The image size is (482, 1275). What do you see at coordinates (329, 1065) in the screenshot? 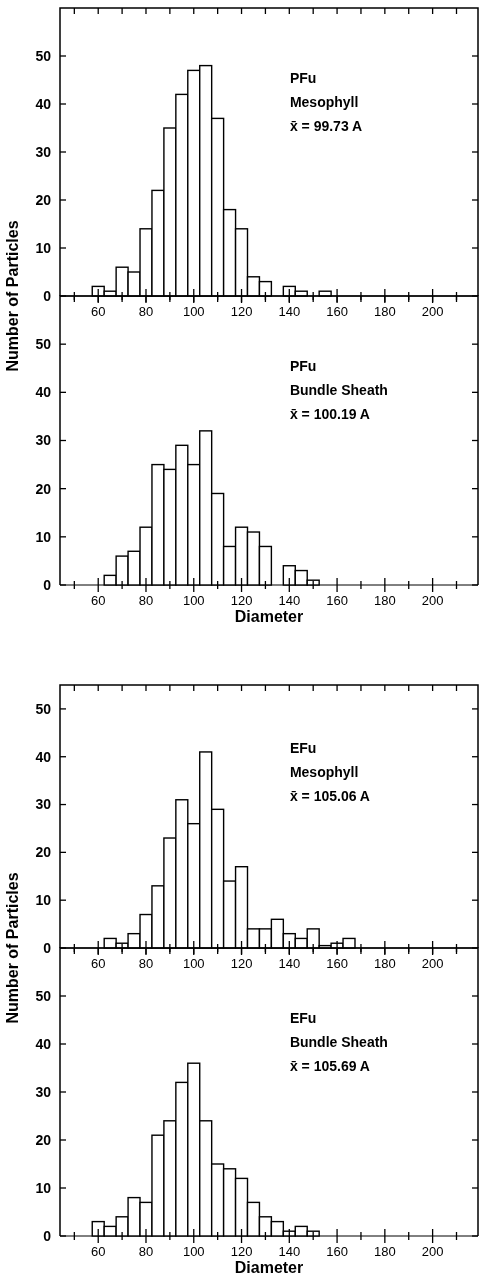
I see `annotation: x̄ = 105.69 A` at bounding box center [329, 1065].